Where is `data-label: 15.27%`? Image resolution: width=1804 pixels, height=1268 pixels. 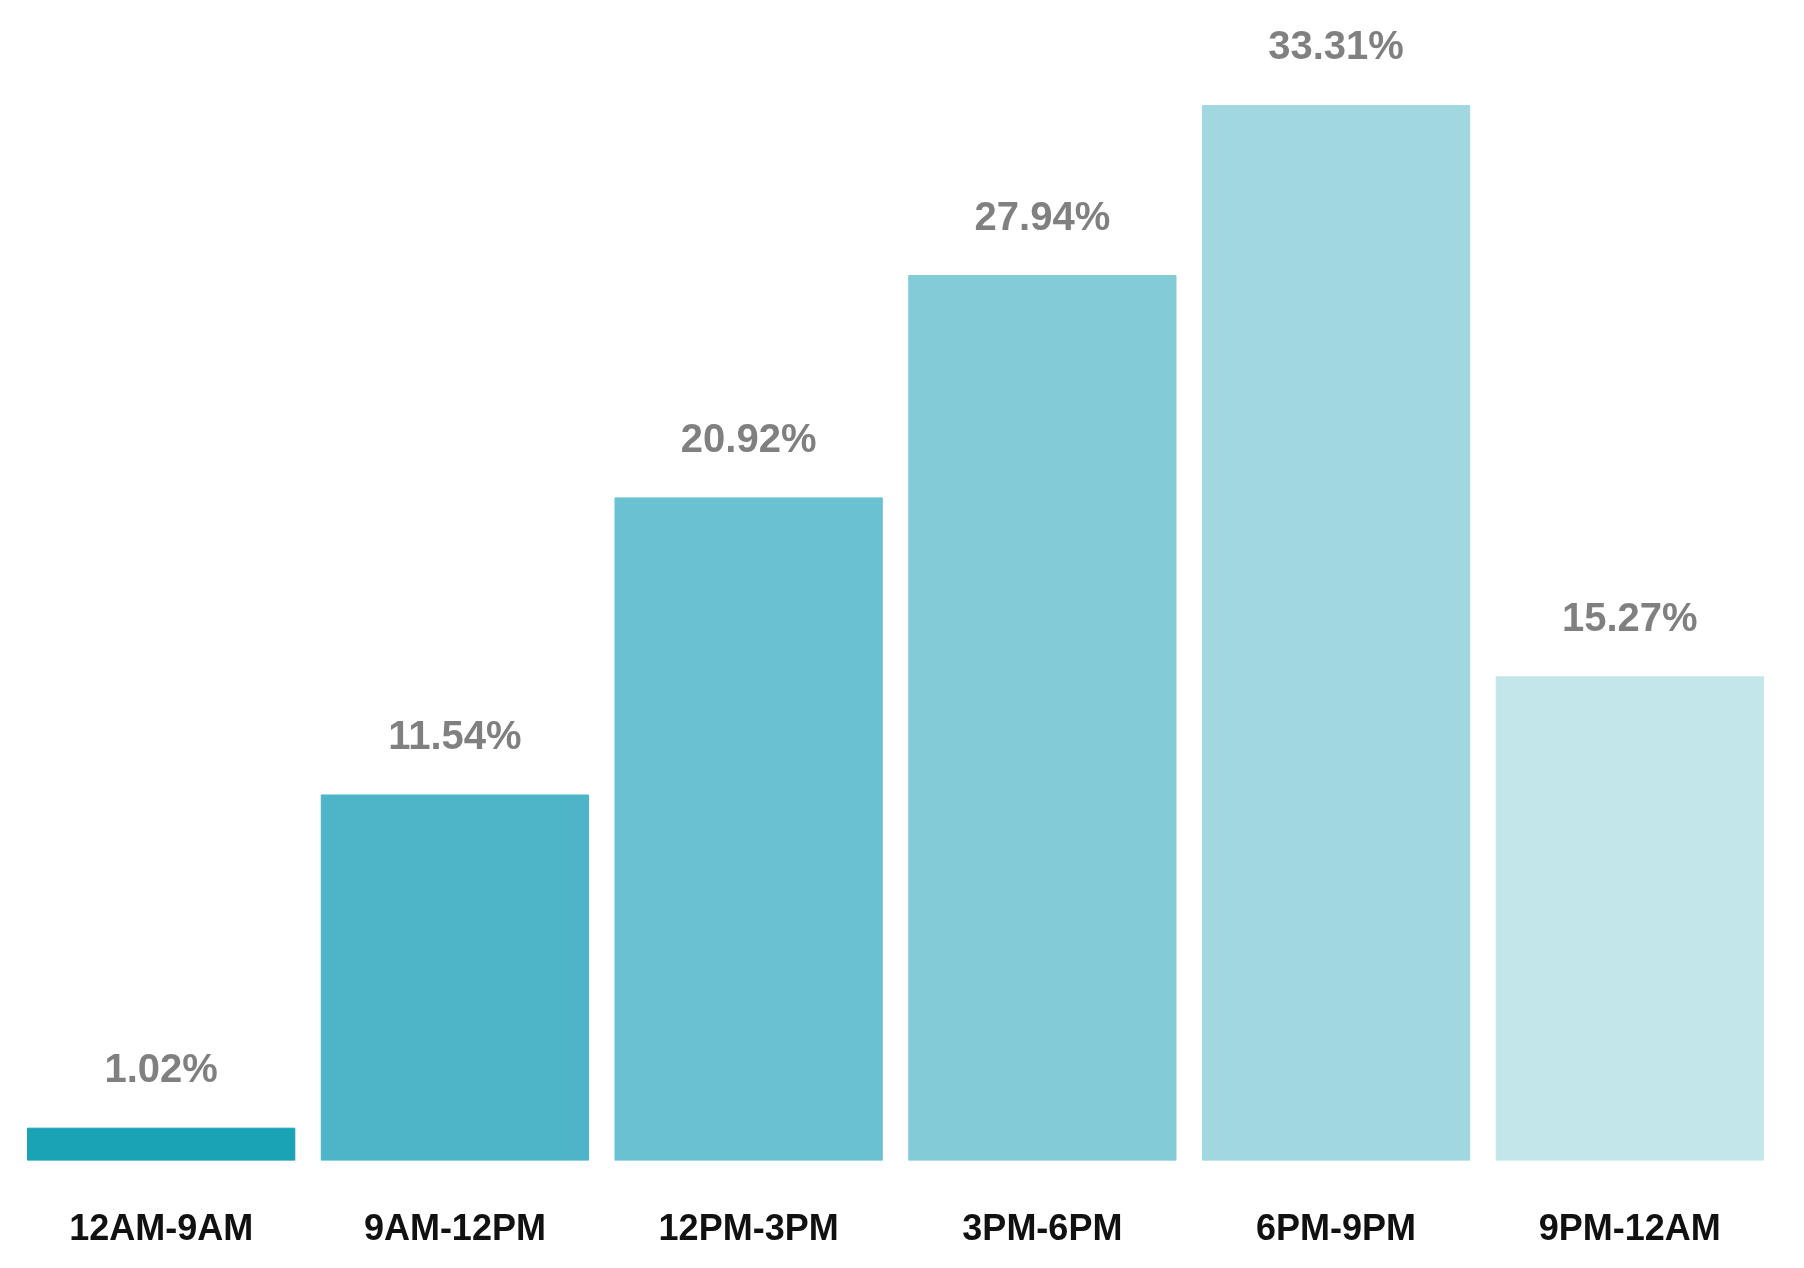 data-label: 15.27% is located at coordinates (1629, 616).